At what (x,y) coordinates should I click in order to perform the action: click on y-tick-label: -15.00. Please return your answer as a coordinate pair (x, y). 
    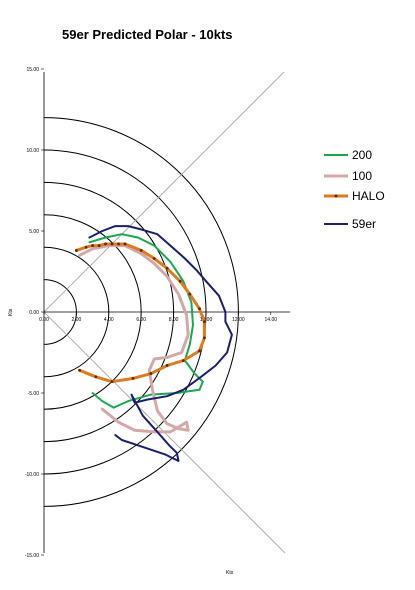
    Looking at the image, I should click on (32, 556).